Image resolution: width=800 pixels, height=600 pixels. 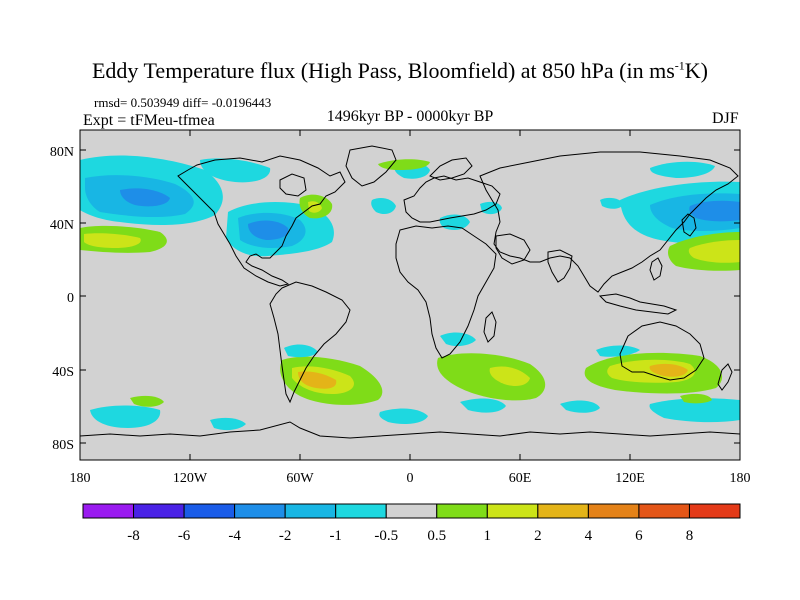 What do you see at coordinates (317, 380) in the screenshot?
I see `field-samerica-pos3` at bounding box center [317, 380].